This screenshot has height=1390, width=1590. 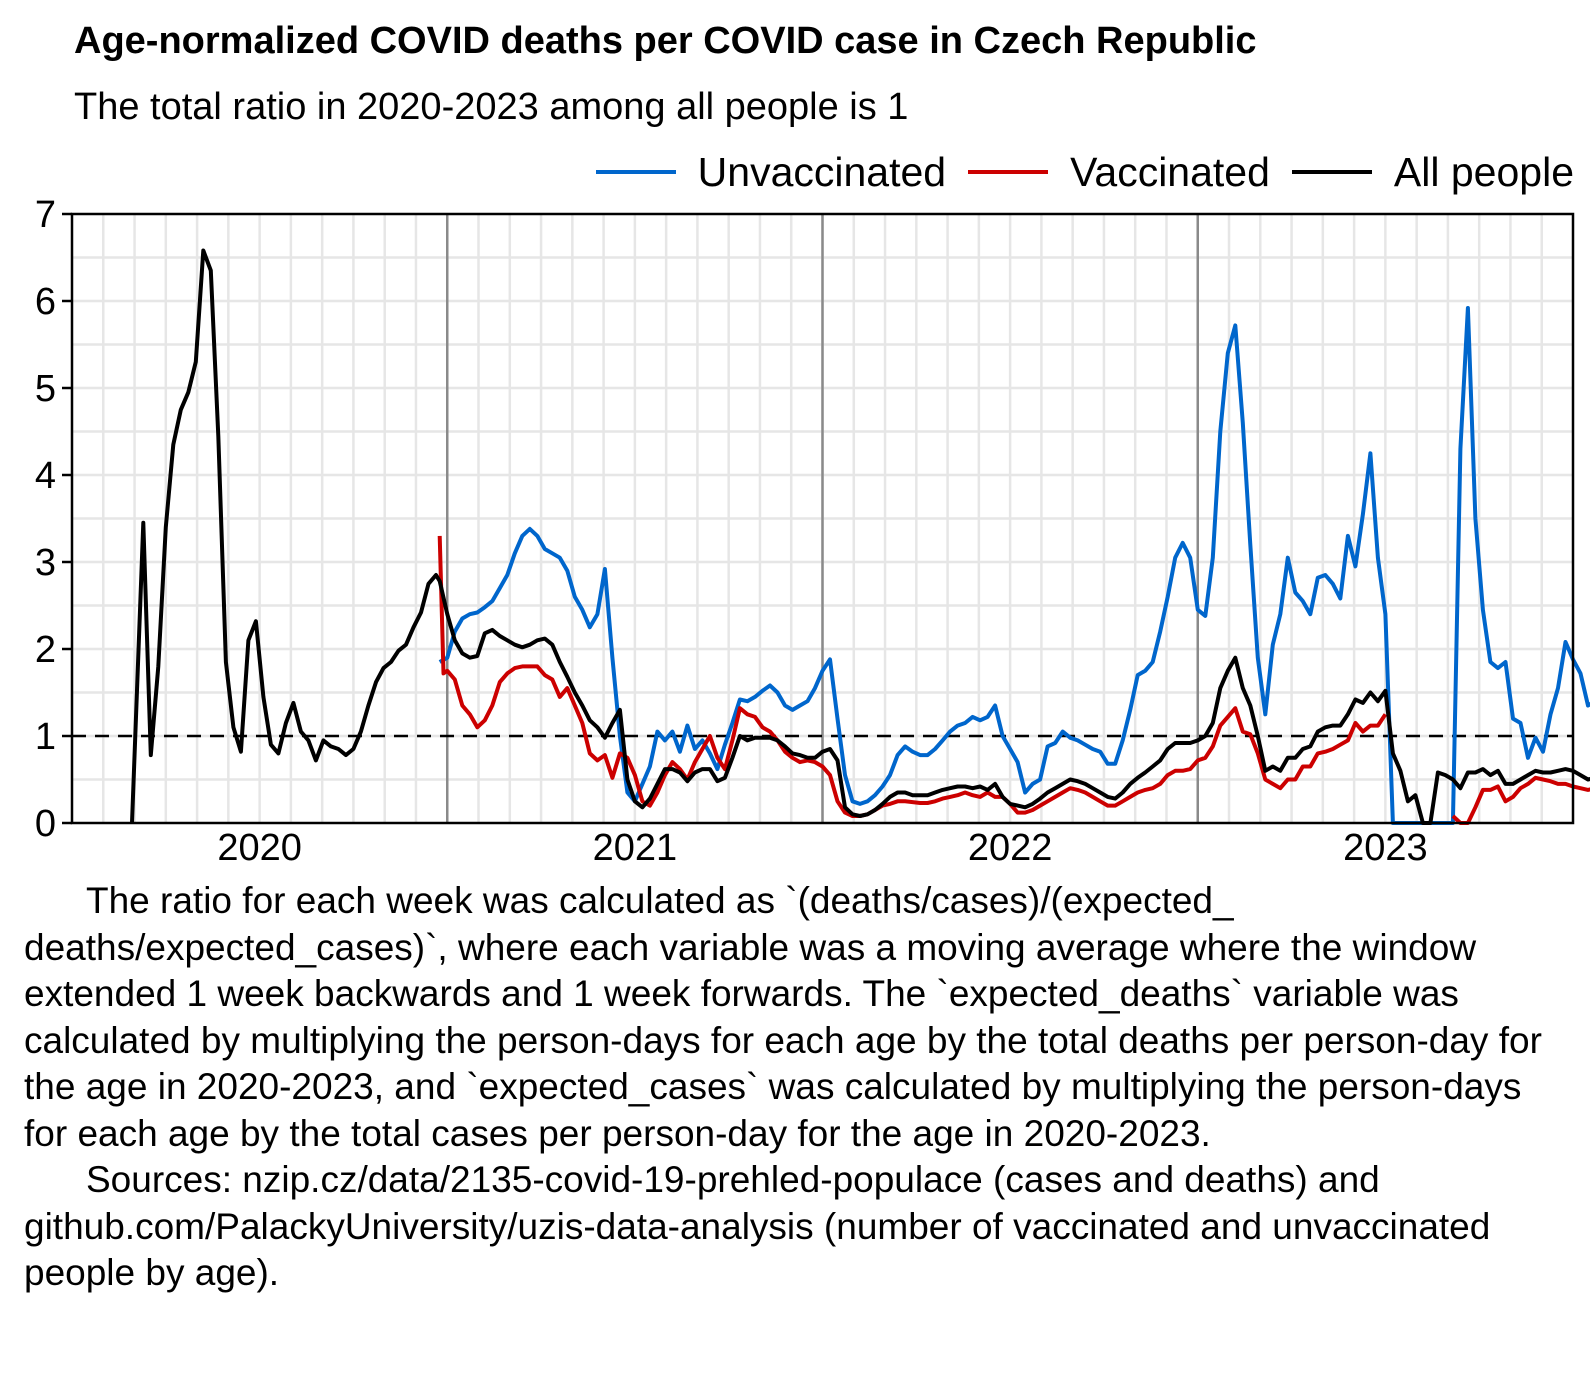 What do you see at coordinates (259, 848) in the screenshot?
I see `x-tick-label: 2020` at bounding box center [259, 848].